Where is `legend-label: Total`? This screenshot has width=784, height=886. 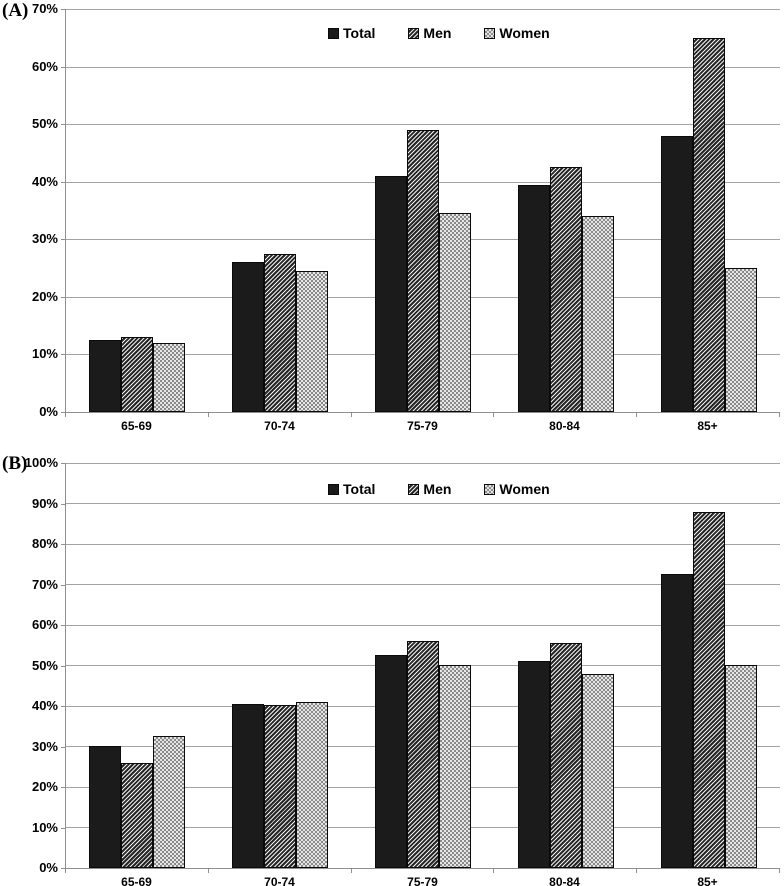 legend-label: Total is located at coordinates (359, 489).